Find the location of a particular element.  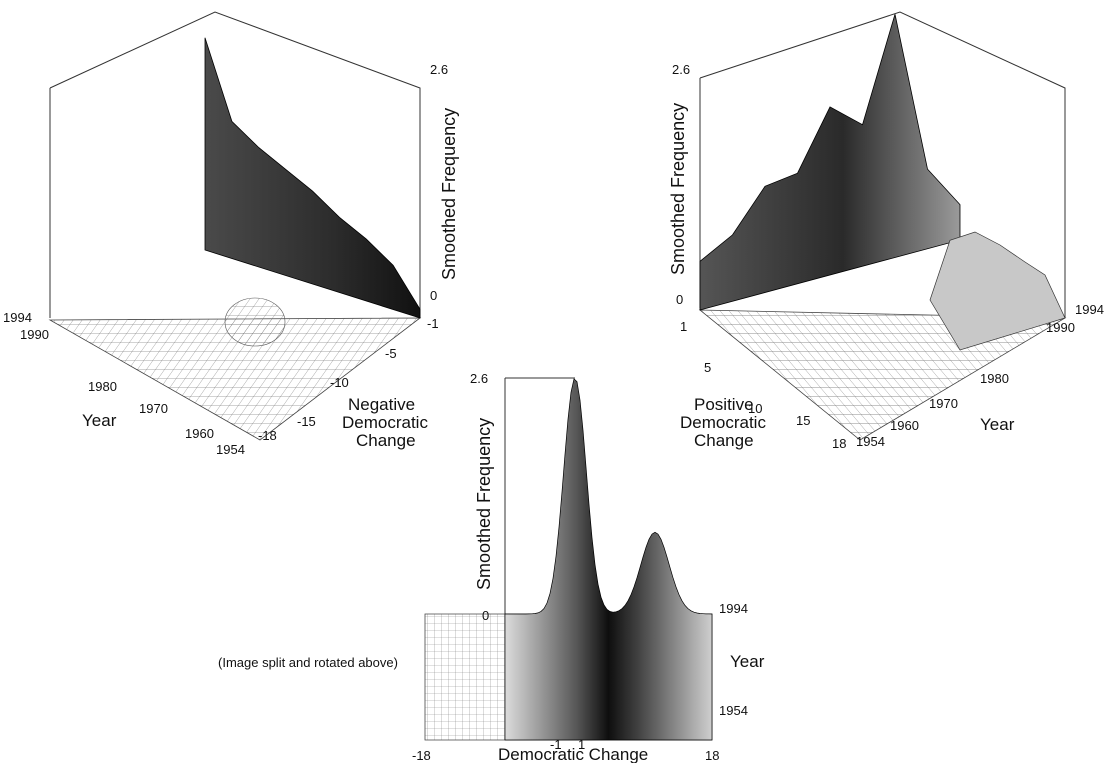

right-z-tick-min: 0 is located at coordinates (679, 299).